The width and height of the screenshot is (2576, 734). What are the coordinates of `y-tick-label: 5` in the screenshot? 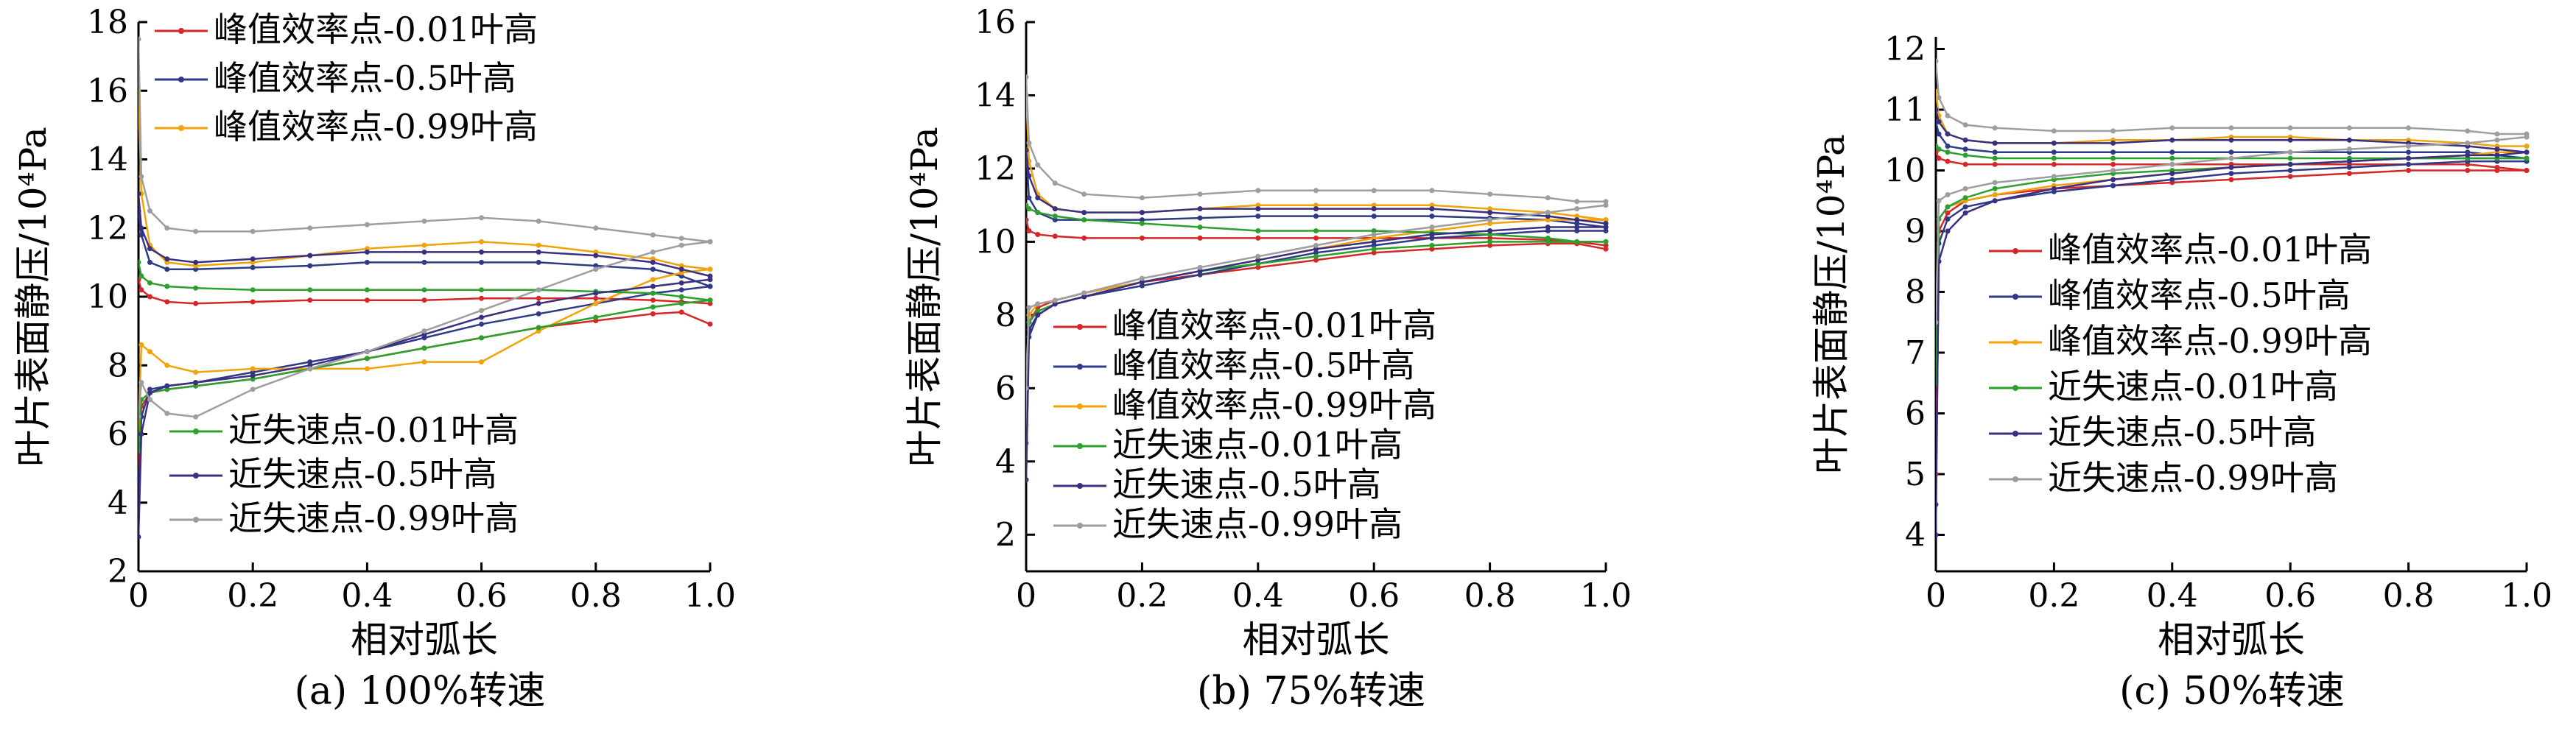 It's located at (1916, 474).